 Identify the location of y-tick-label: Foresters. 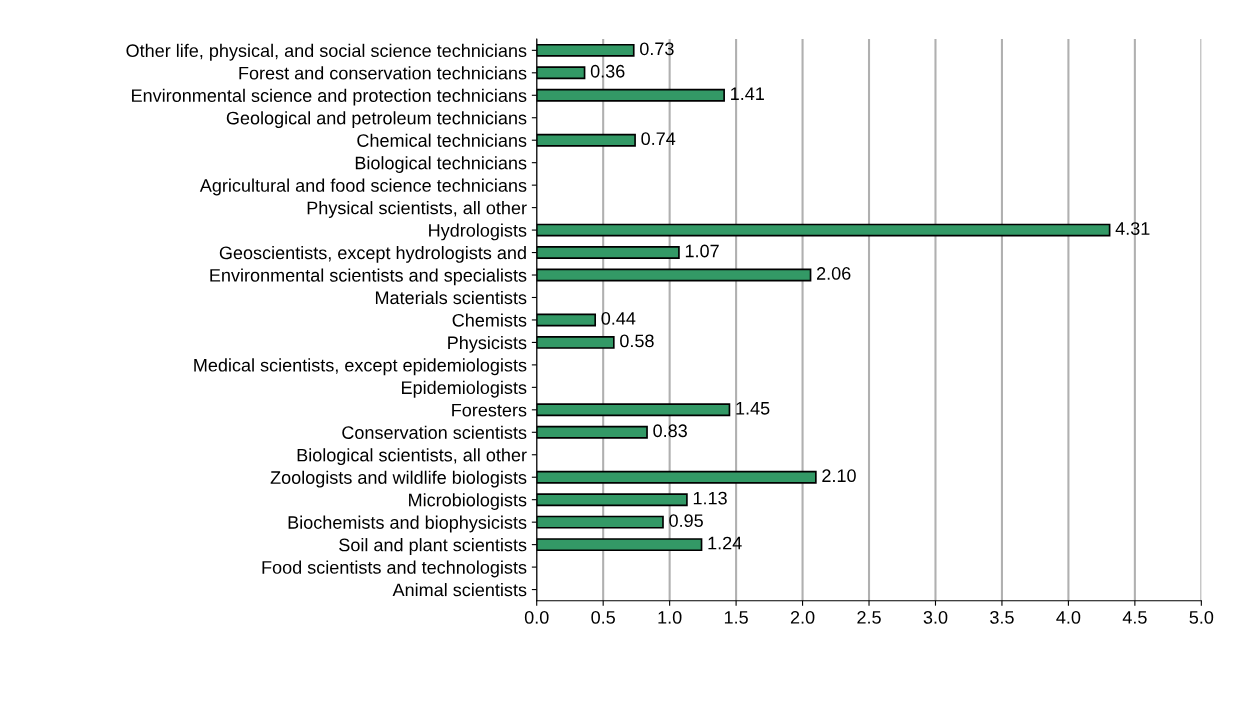
(489, 410).